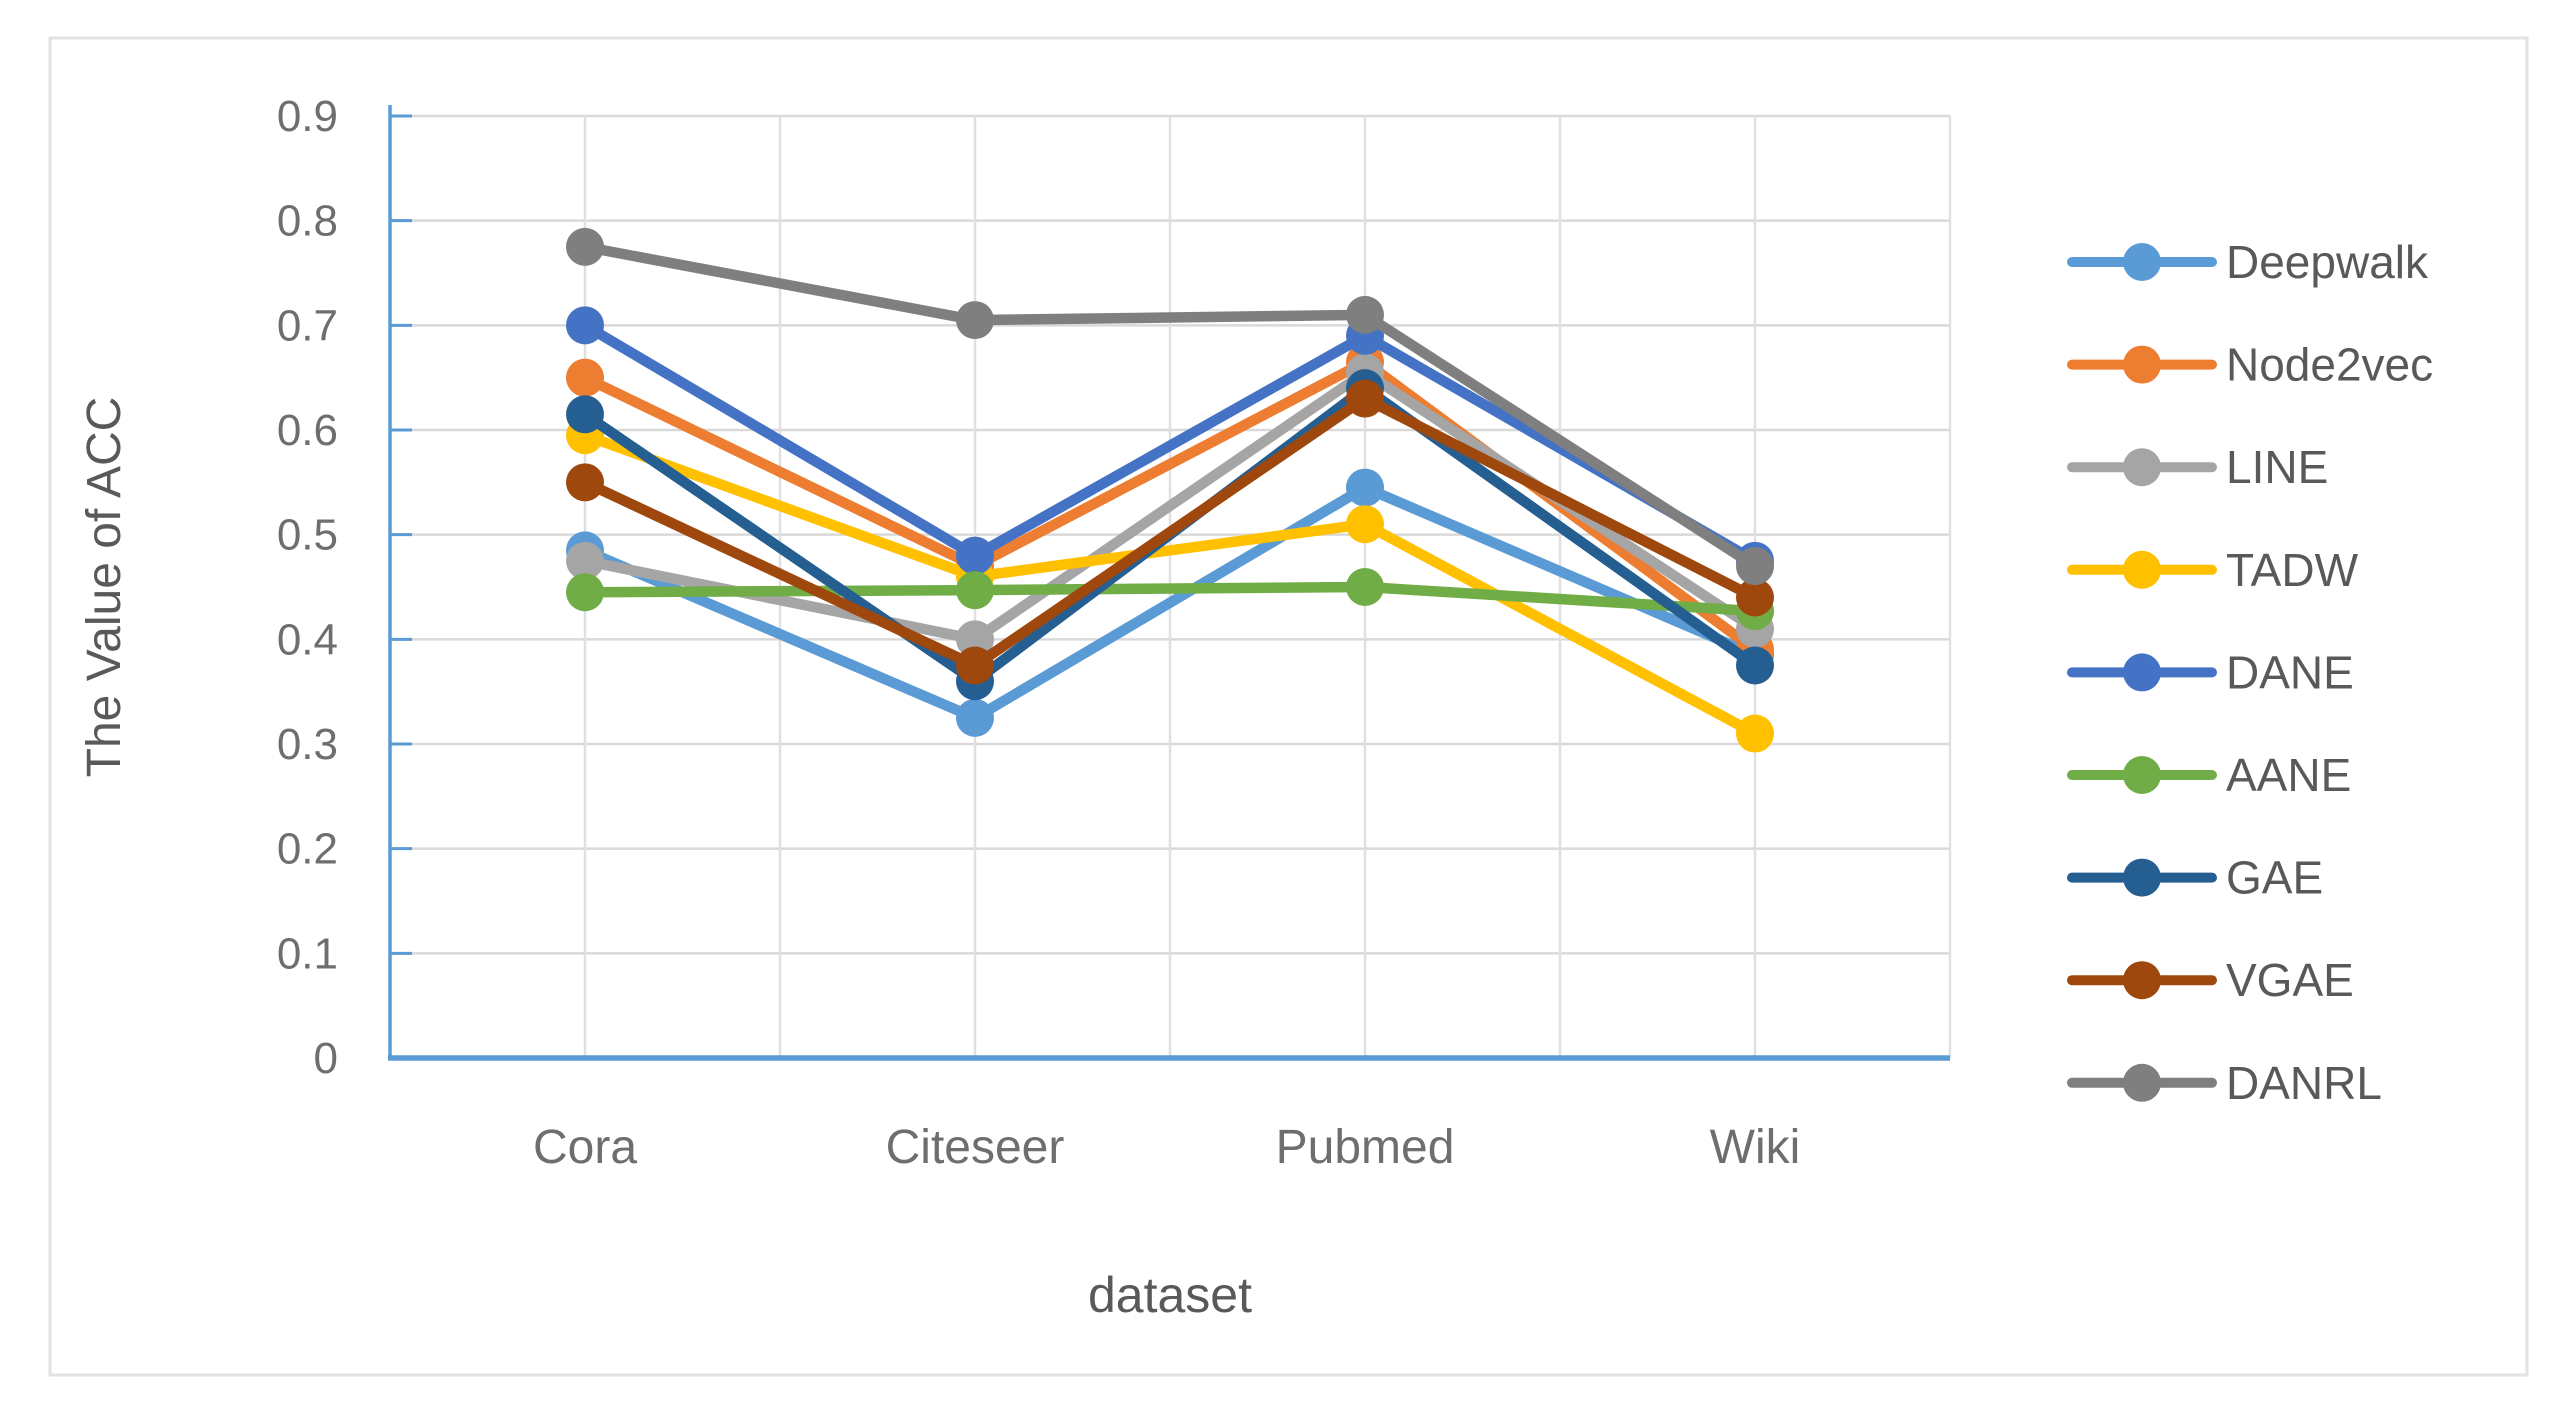  I want to click on legend-label-GAE: GAE, so click(2274, 878).